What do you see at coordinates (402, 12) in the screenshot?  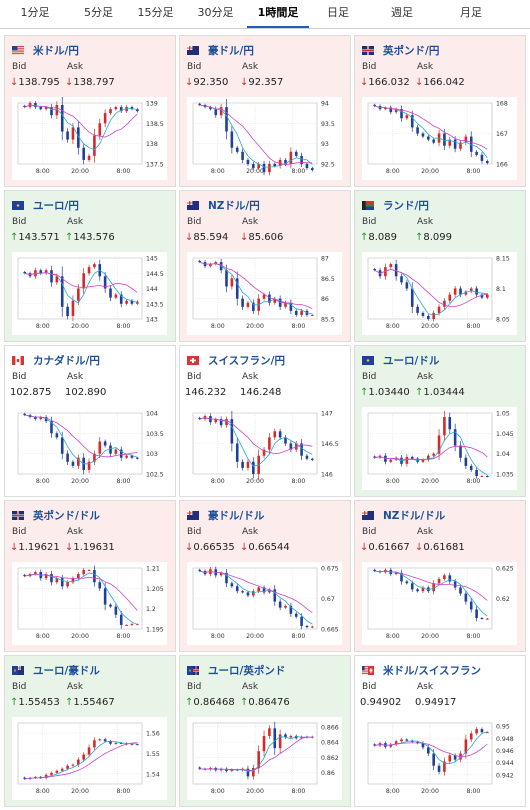 I see `tab-6: 週足` at bounding box center [402, 12].